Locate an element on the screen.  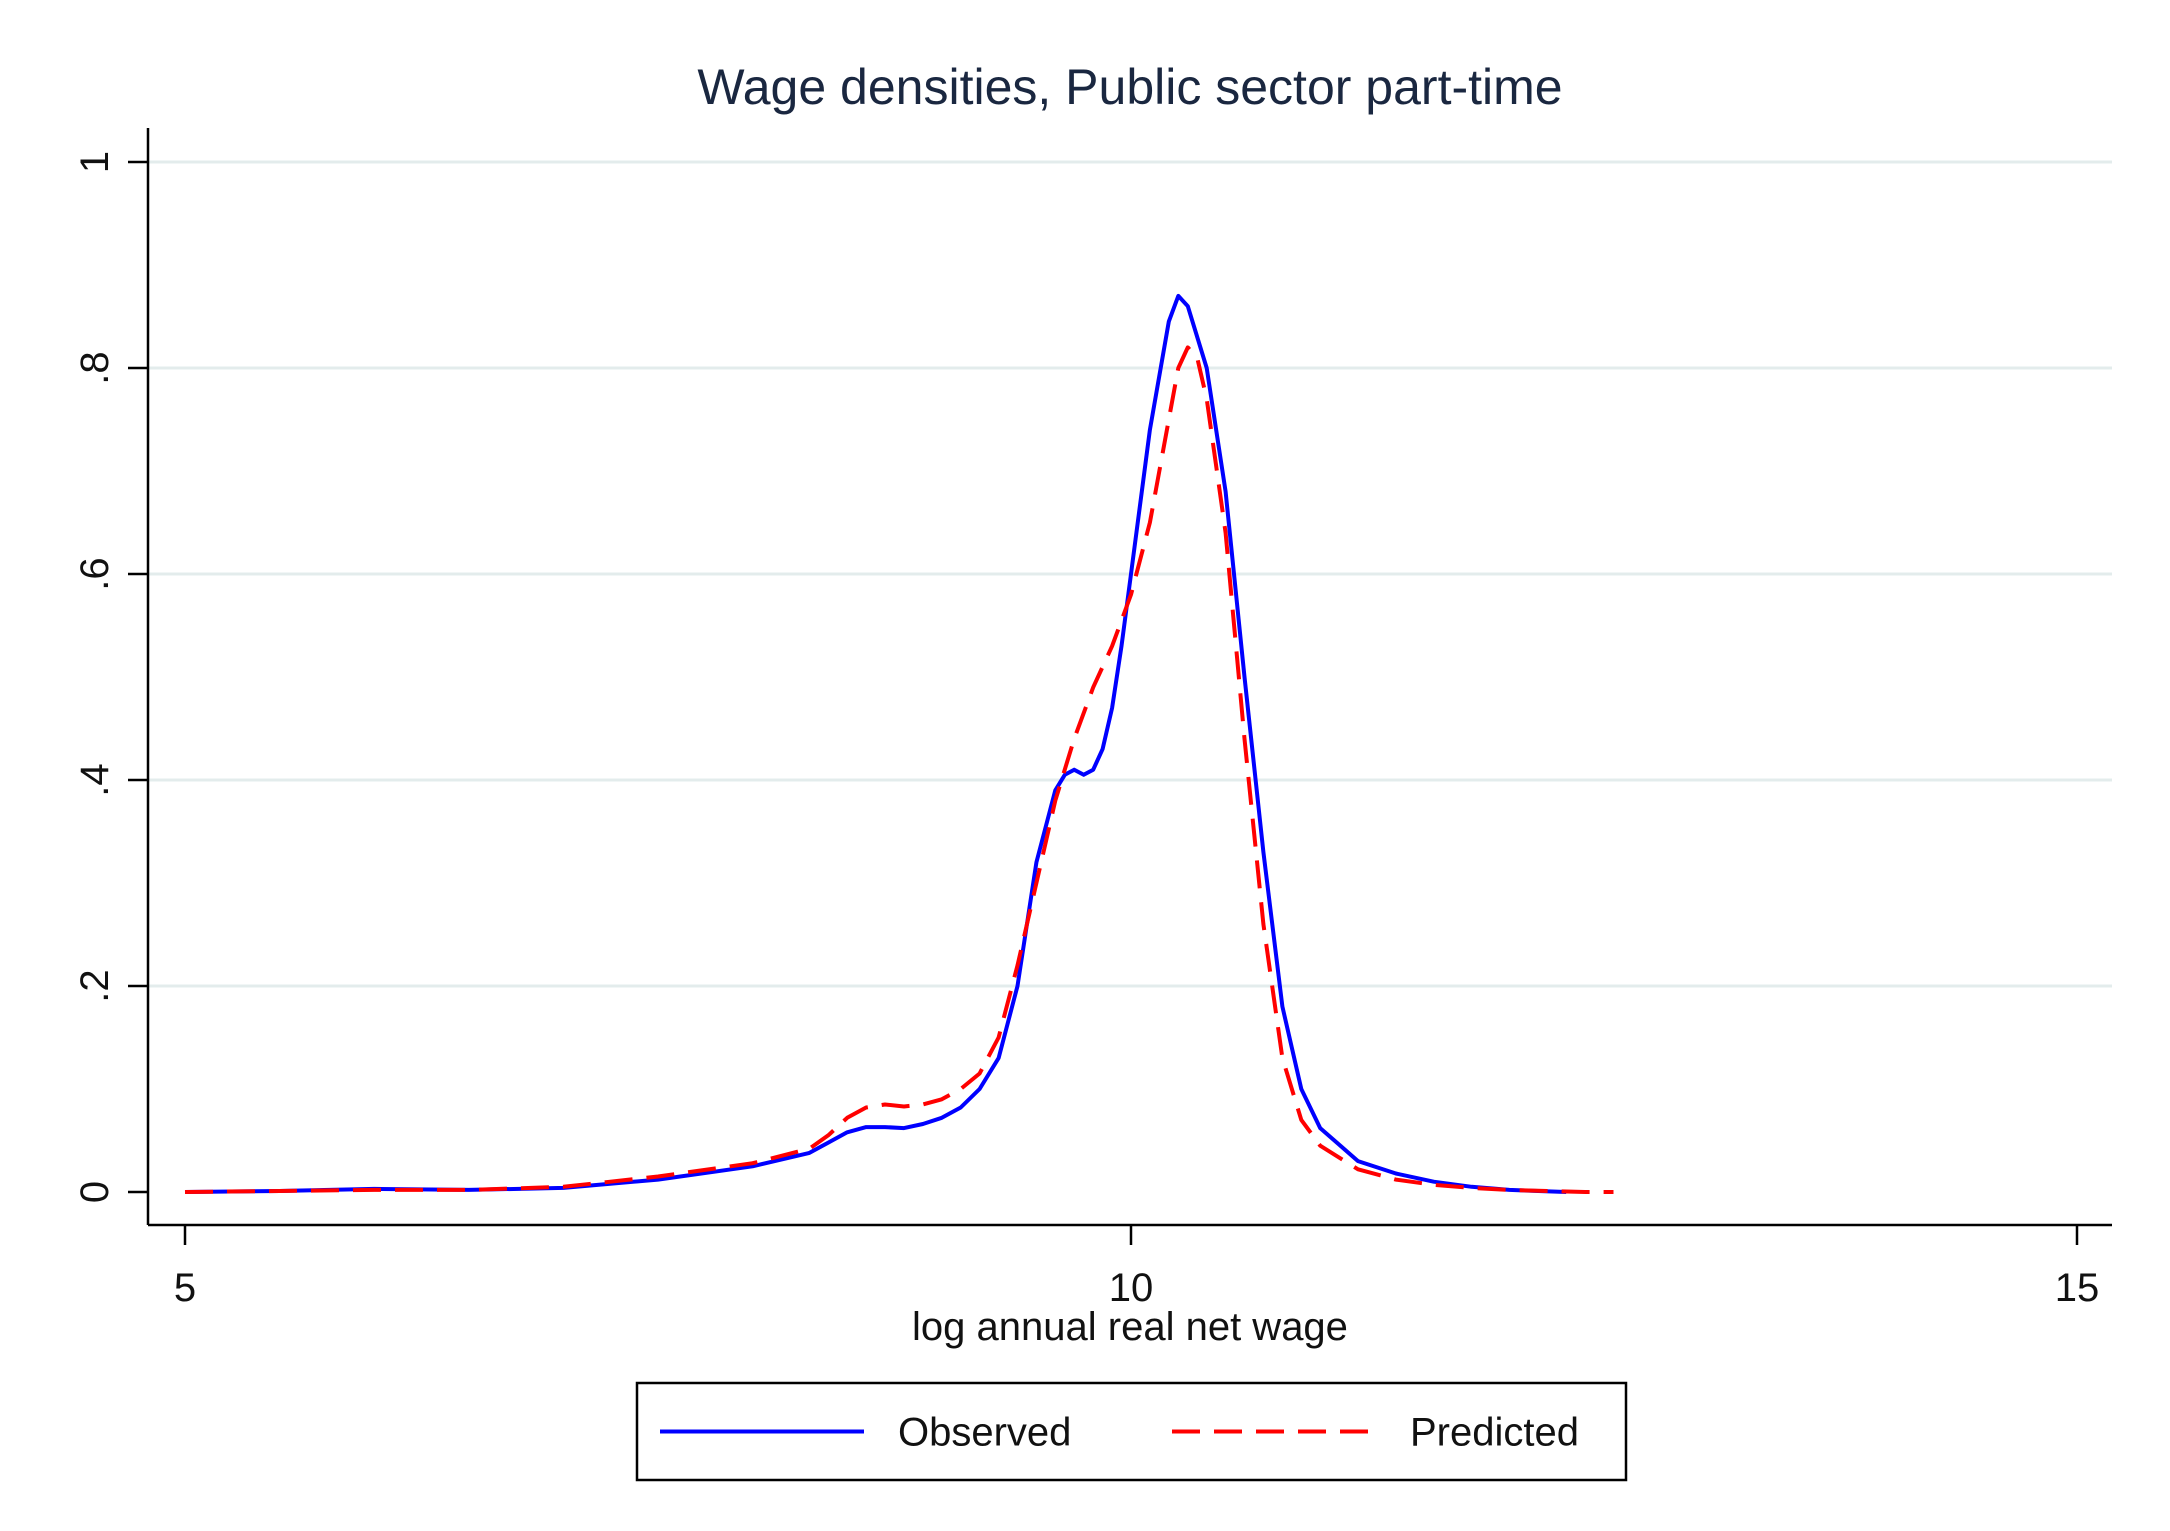
y-tick-label-1: .2 is located at coordinates (95, 985).